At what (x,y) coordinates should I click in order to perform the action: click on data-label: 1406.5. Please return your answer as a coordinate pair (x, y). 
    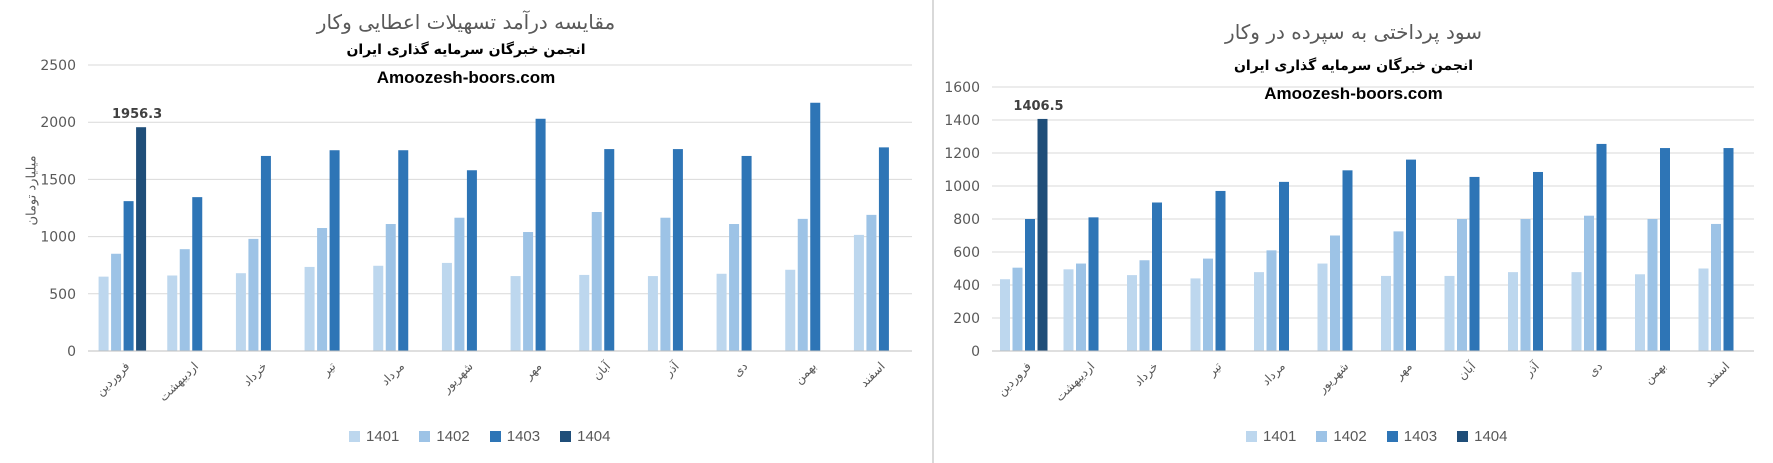
    Looking at the image, I should click on (1038, 106).